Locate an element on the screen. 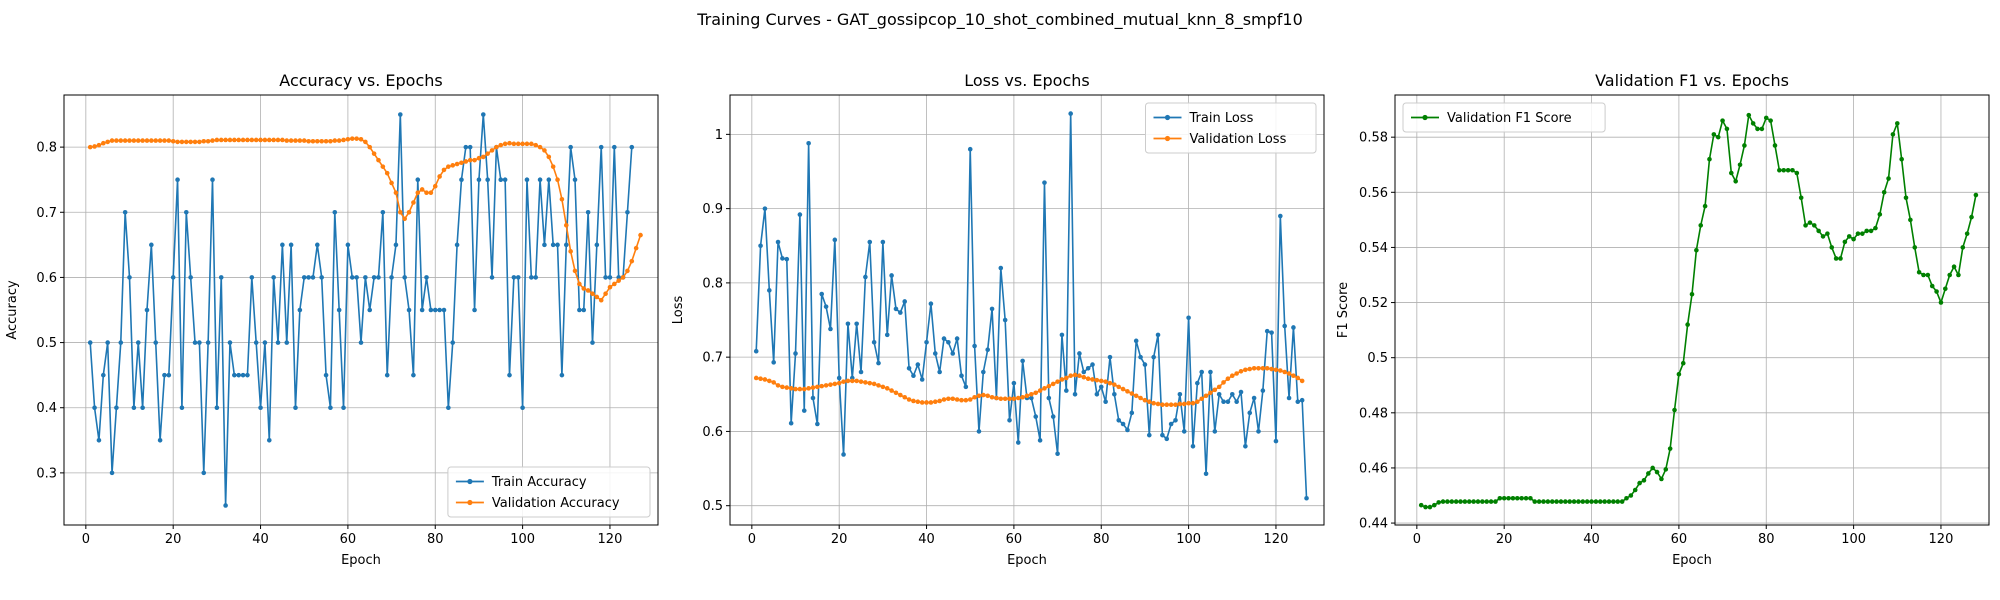  legend: Train Accuracy Validation Accuracy is located at coordinates (549, 492).